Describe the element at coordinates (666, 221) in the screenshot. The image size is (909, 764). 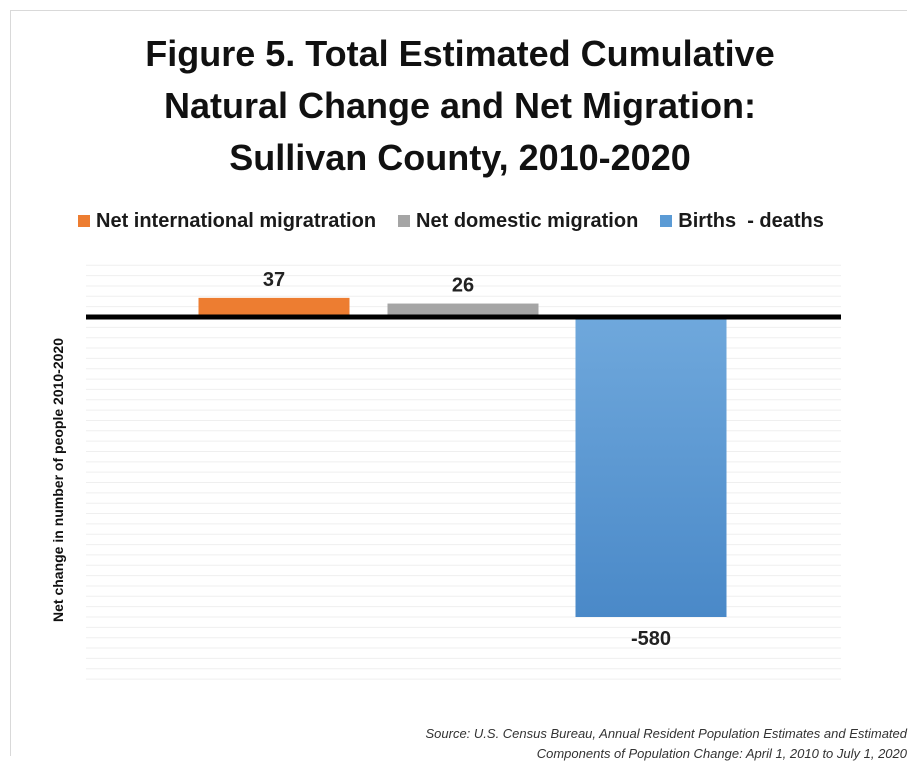
I see `legend-swatch-births-deaths` at that location.